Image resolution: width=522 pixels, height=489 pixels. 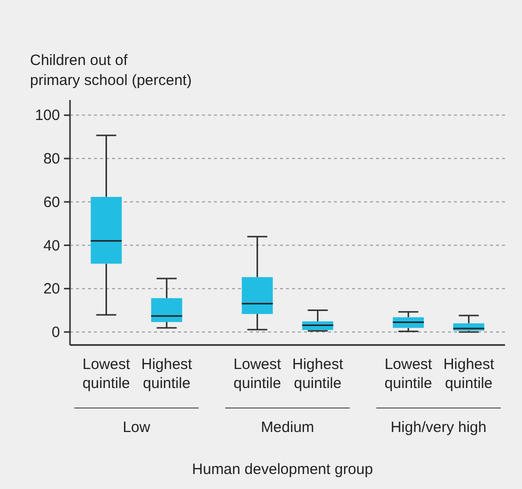 I want to click on y-tick-label: 0, so click(x=56, y=332).